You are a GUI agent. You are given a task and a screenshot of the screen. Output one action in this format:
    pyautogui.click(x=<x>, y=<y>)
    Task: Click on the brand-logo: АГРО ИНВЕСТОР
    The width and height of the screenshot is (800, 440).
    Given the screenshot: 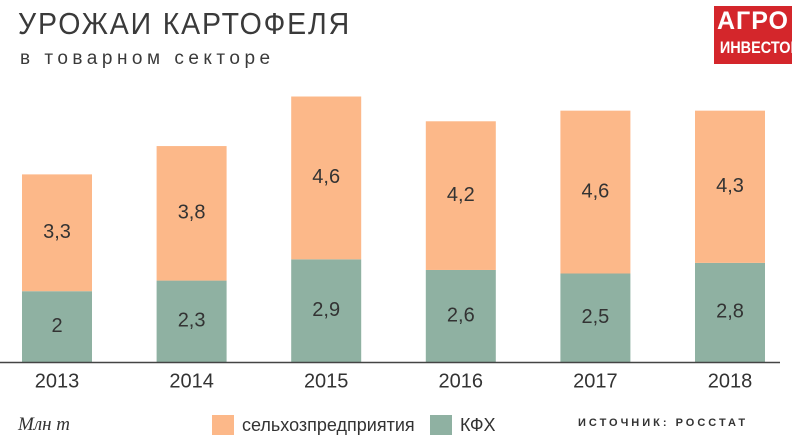 What is the action you would take?
    pyautogui.click(x=757, y=35)
    